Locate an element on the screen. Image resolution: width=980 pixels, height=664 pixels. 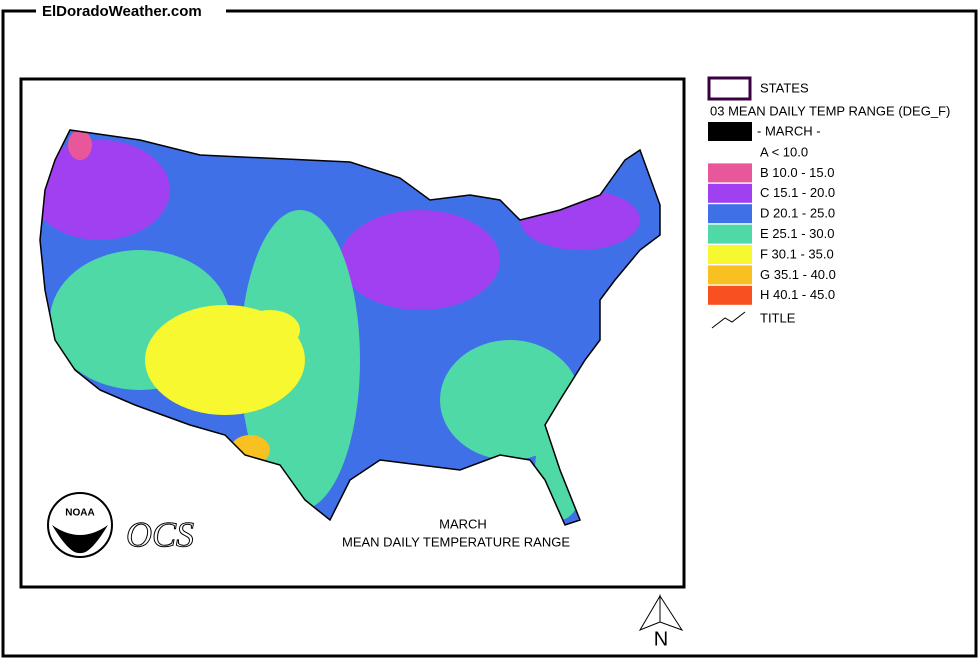
legend-label: H 40.1 - 45.0 is located at coordinates (797, 294).